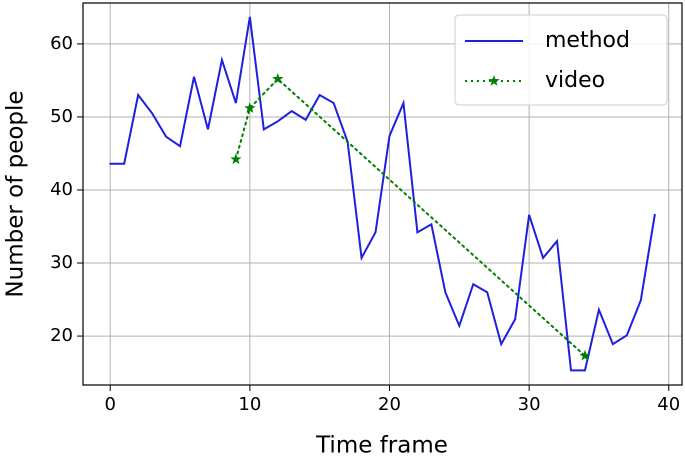 This screenshot has height=459, width=685. Describe the element at coordinates (61, 189) in the screenshot. I see `y-tick-label: 40` at that location.